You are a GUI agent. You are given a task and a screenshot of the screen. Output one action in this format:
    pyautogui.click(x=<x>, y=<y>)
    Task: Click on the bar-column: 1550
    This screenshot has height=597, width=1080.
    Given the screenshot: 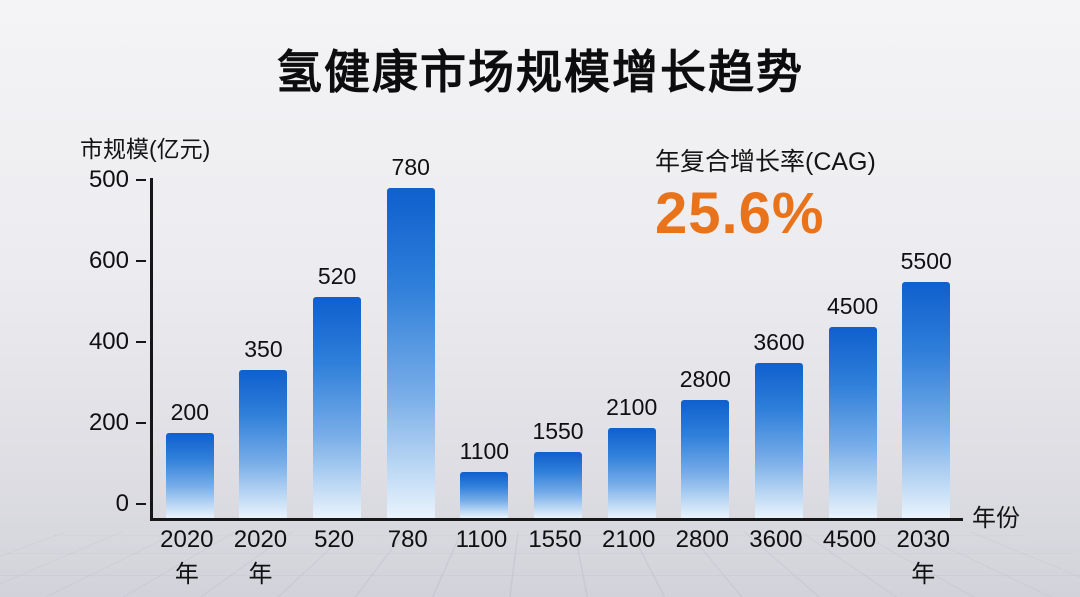 What is the action you would take?
    pyautogui.click(x=558, y=468)
    